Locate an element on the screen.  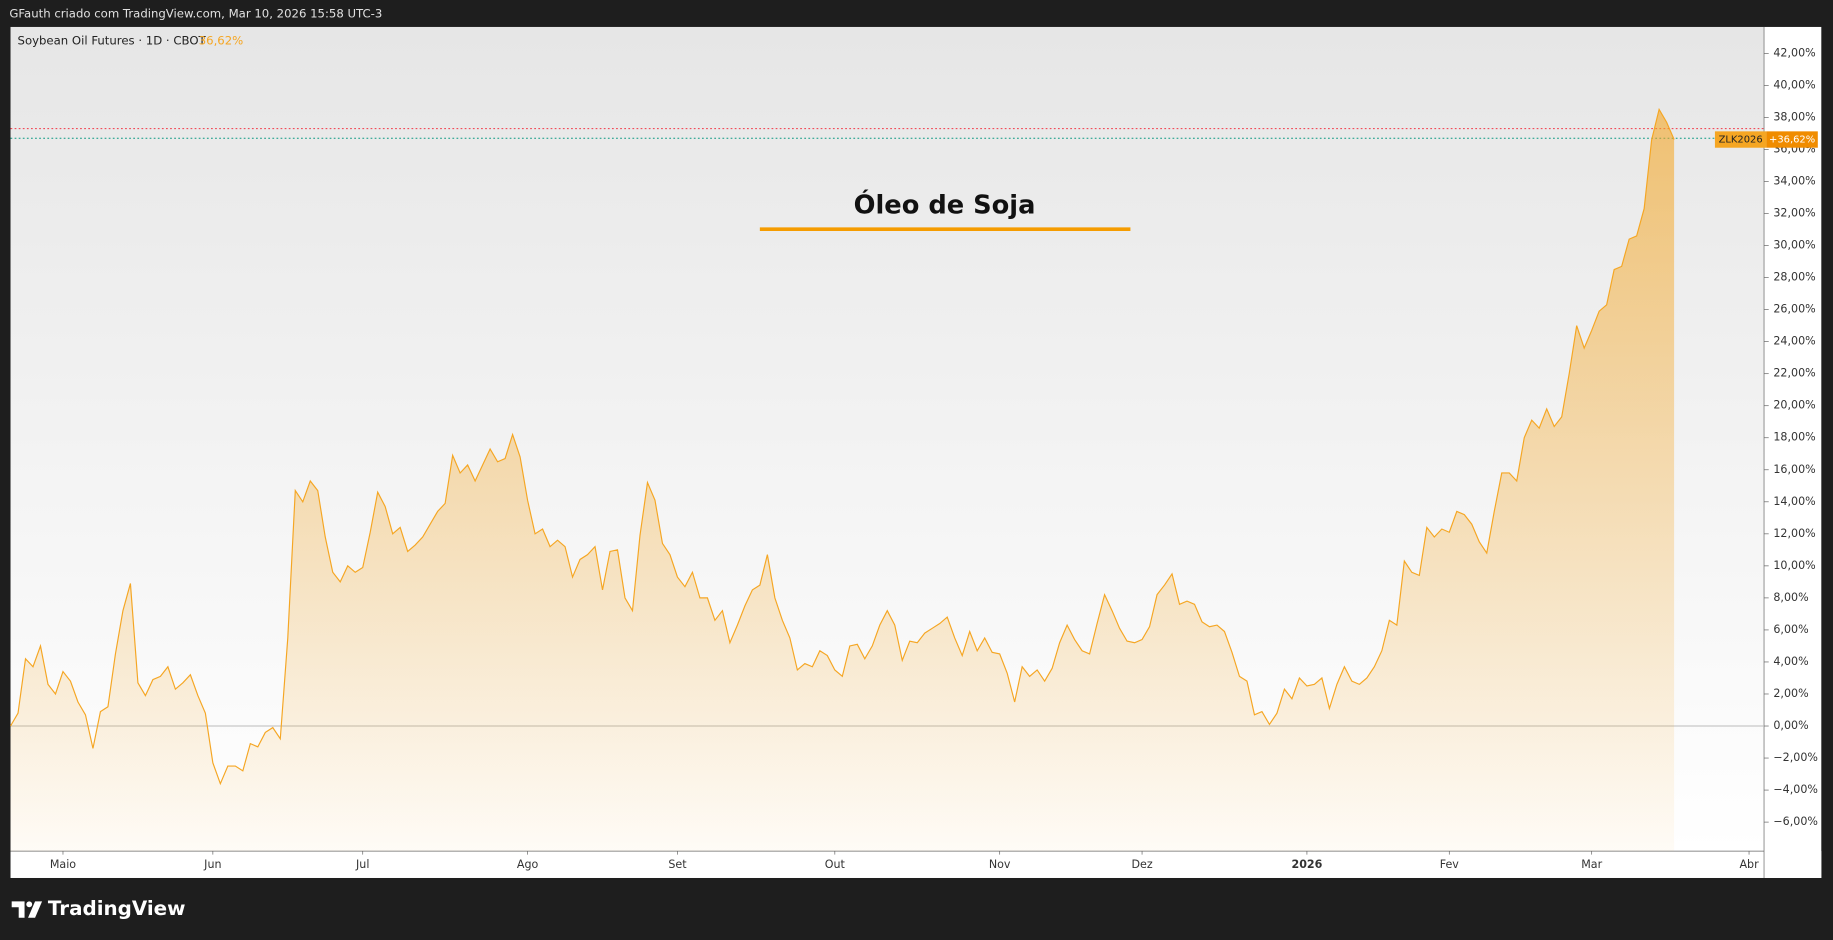
x-tick-label: Maio is located at coordinates (63, 864).